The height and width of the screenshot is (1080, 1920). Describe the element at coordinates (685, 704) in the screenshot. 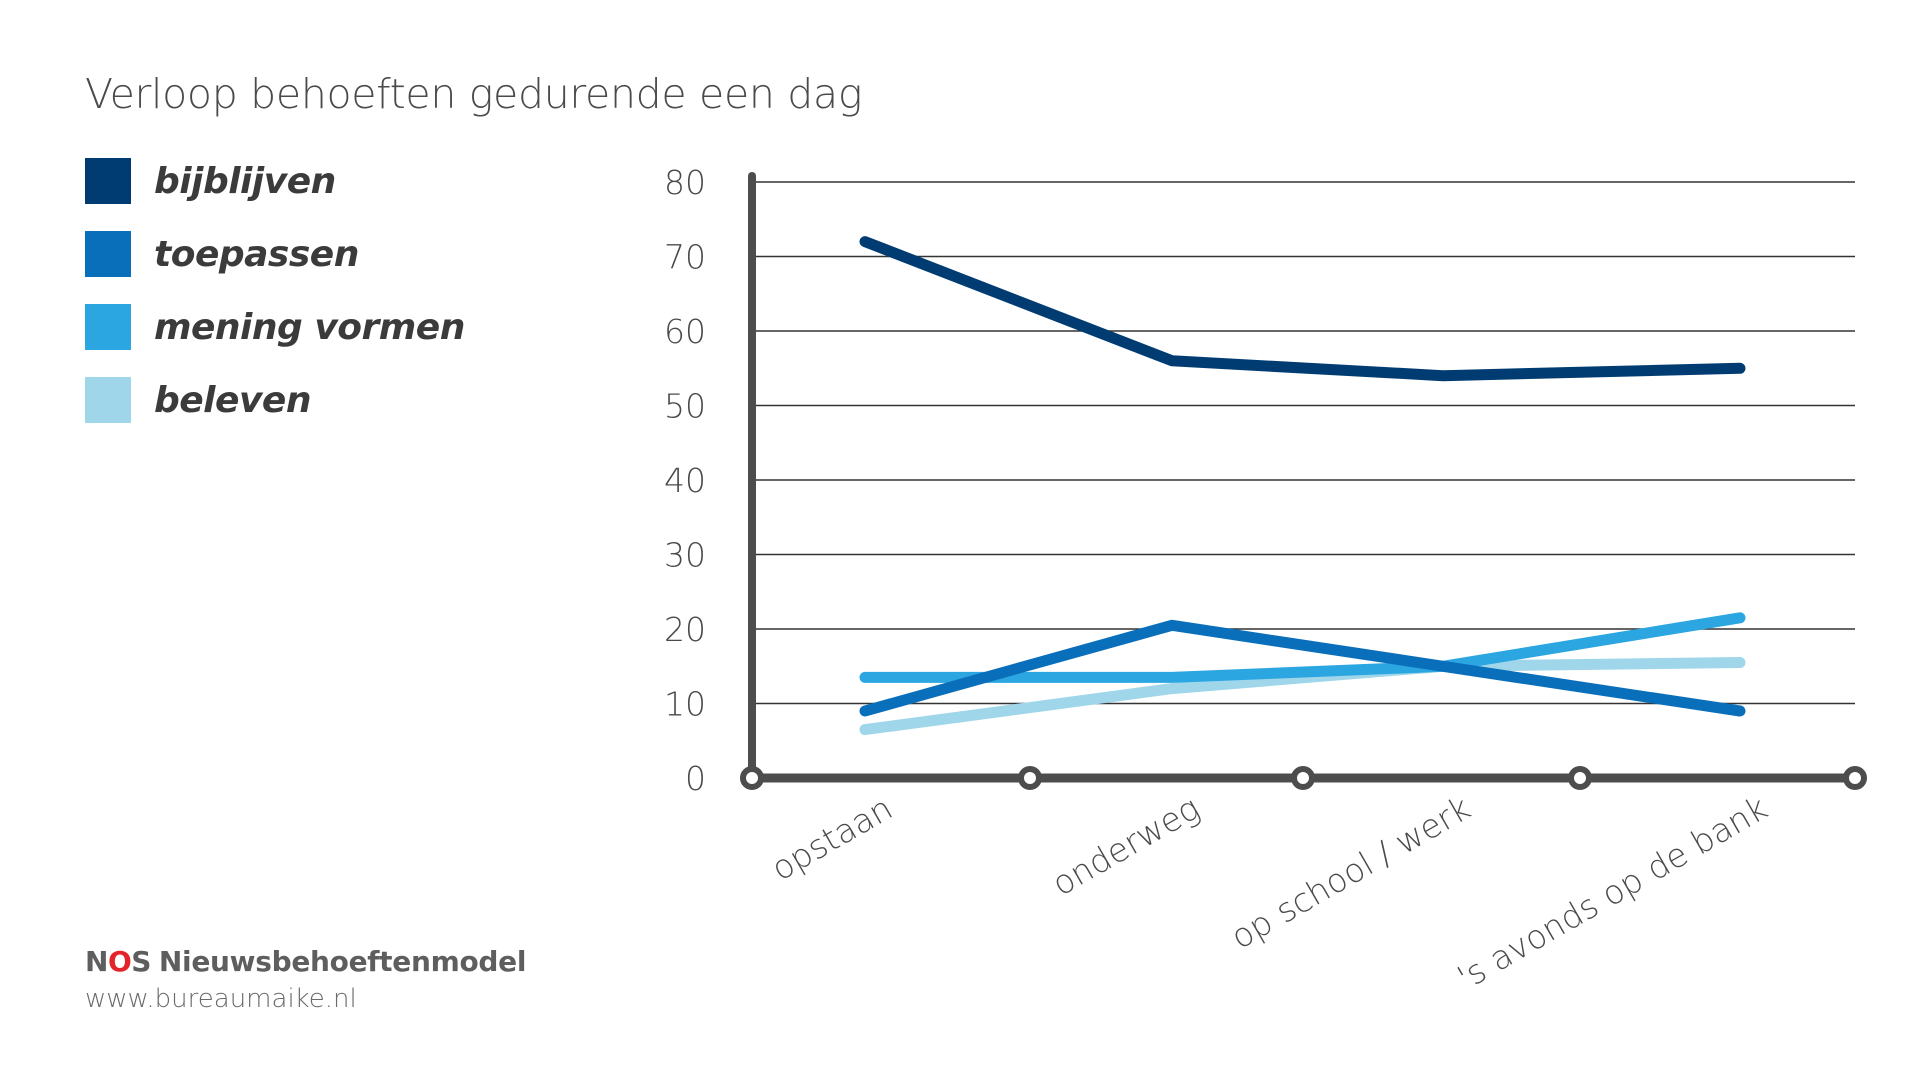

I see `y-tick-label: 10` at that location.